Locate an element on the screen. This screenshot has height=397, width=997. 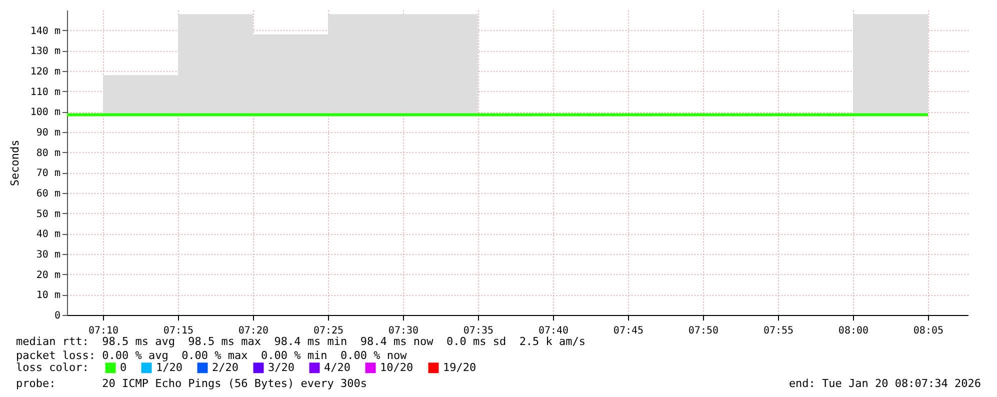
y-tick-label: 50 m is located at coordinates (48, 214).